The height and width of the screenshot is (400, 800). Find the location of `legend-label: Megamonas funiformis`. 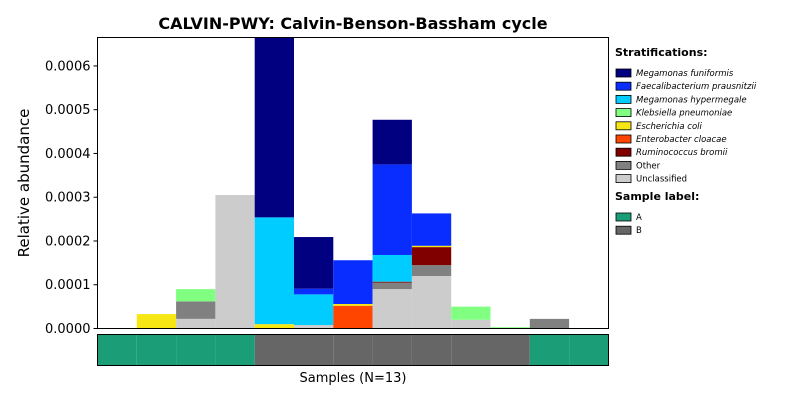

legend-label: Megamonas funiformis is located at coordinates (685, 74).